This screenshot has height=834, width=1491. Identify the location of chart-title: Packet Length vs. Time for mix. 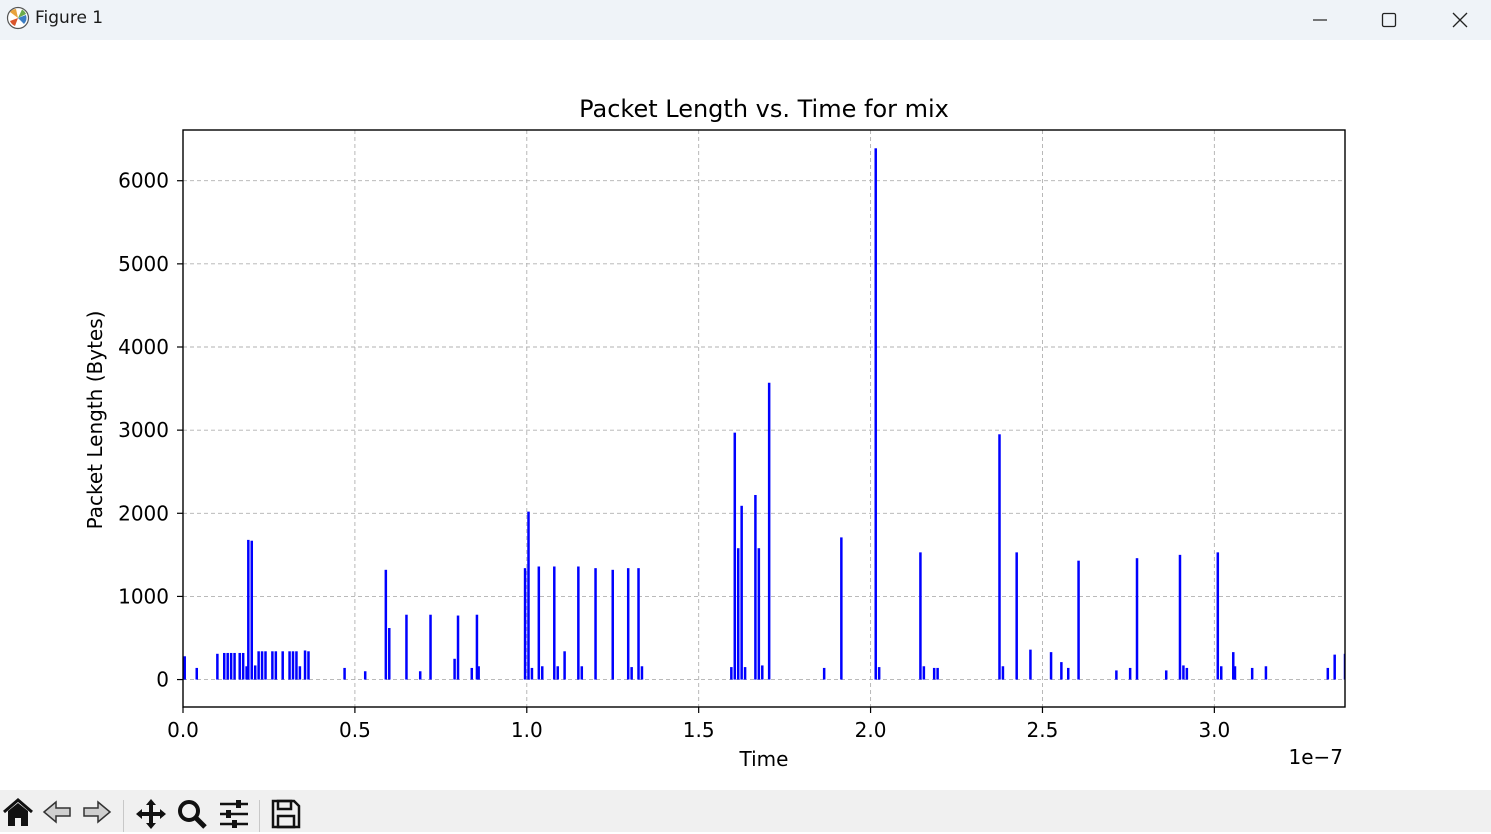
(764, 109).